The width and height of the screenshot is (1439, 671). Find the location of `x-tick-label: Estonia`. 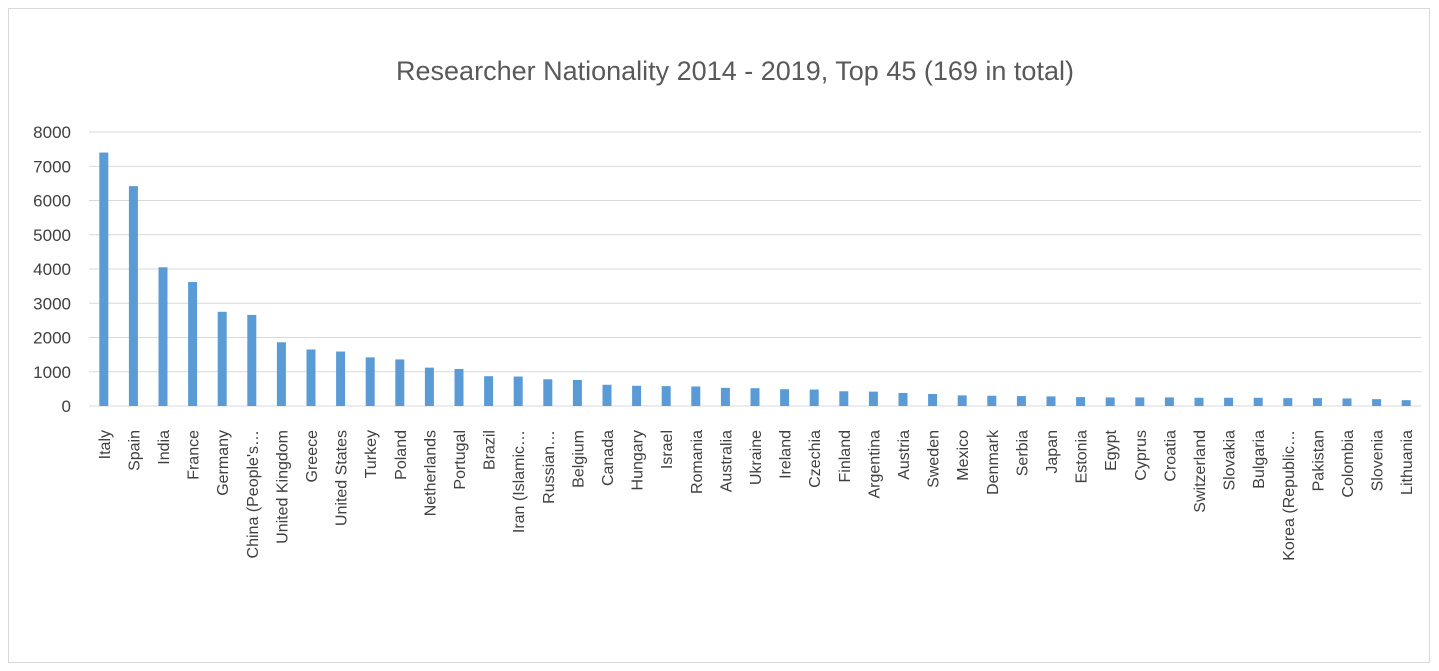

x-tick-label: Estonia is located at coordinates (1082, 456).